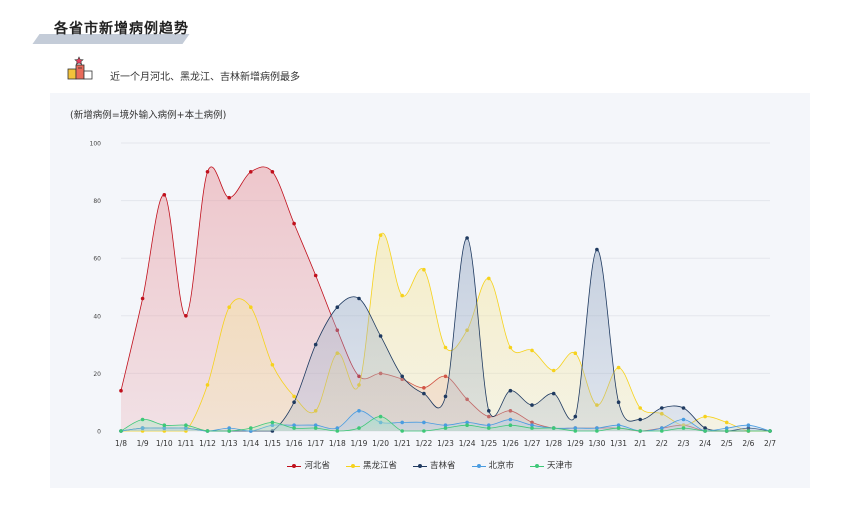  Describe the element at coordinates (510, 443) in the screenshot. I see `x-tick-label: 1/26` at that location.